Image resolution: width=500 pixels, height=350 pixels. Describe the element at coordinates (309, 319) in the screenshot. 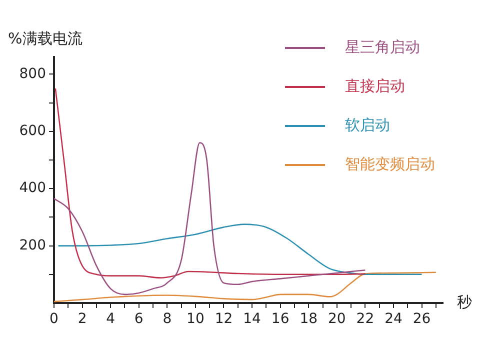

I see `x-tick-label: 18` at that location.